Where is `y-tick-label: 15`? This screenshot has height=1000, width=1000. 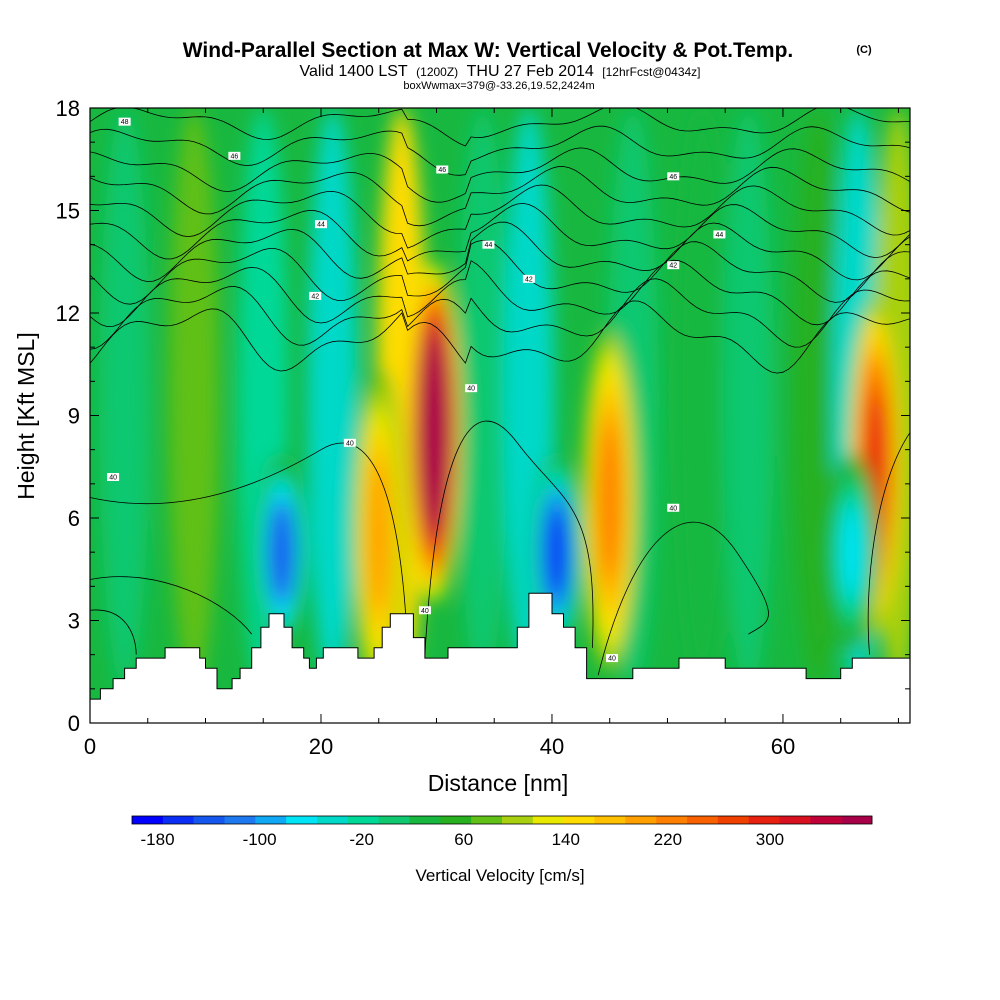 y-tick-label: 15 is located at coordinates (68, 211).